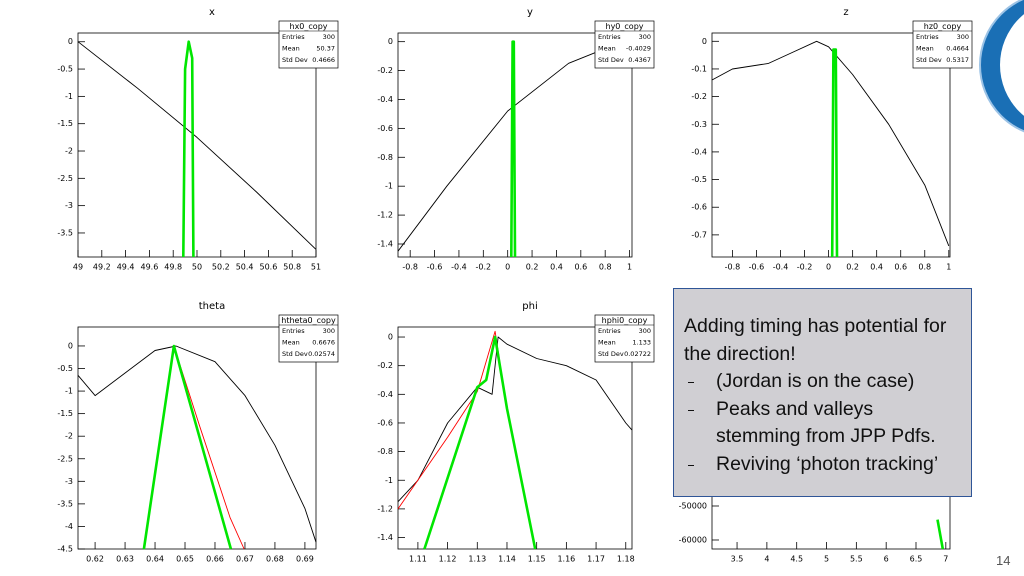 The image size is (1024, 576). I want to click on stats-value: 0.4664, so click(957, 49).